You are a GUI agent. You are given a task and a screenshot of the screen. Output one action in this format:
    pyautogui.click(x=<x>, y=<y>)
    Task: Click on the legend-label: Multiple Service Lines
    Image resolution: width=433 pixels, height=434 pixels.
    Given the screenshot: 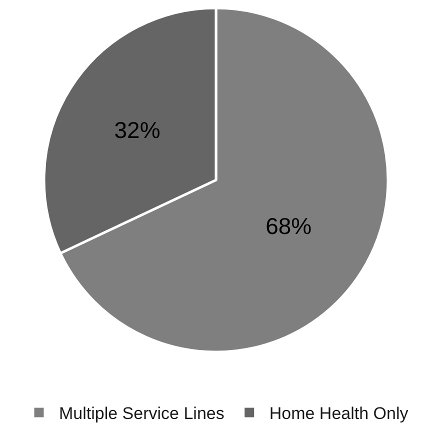 What is the action you would take?
    pyautogui.click(x=141, y=414)
    